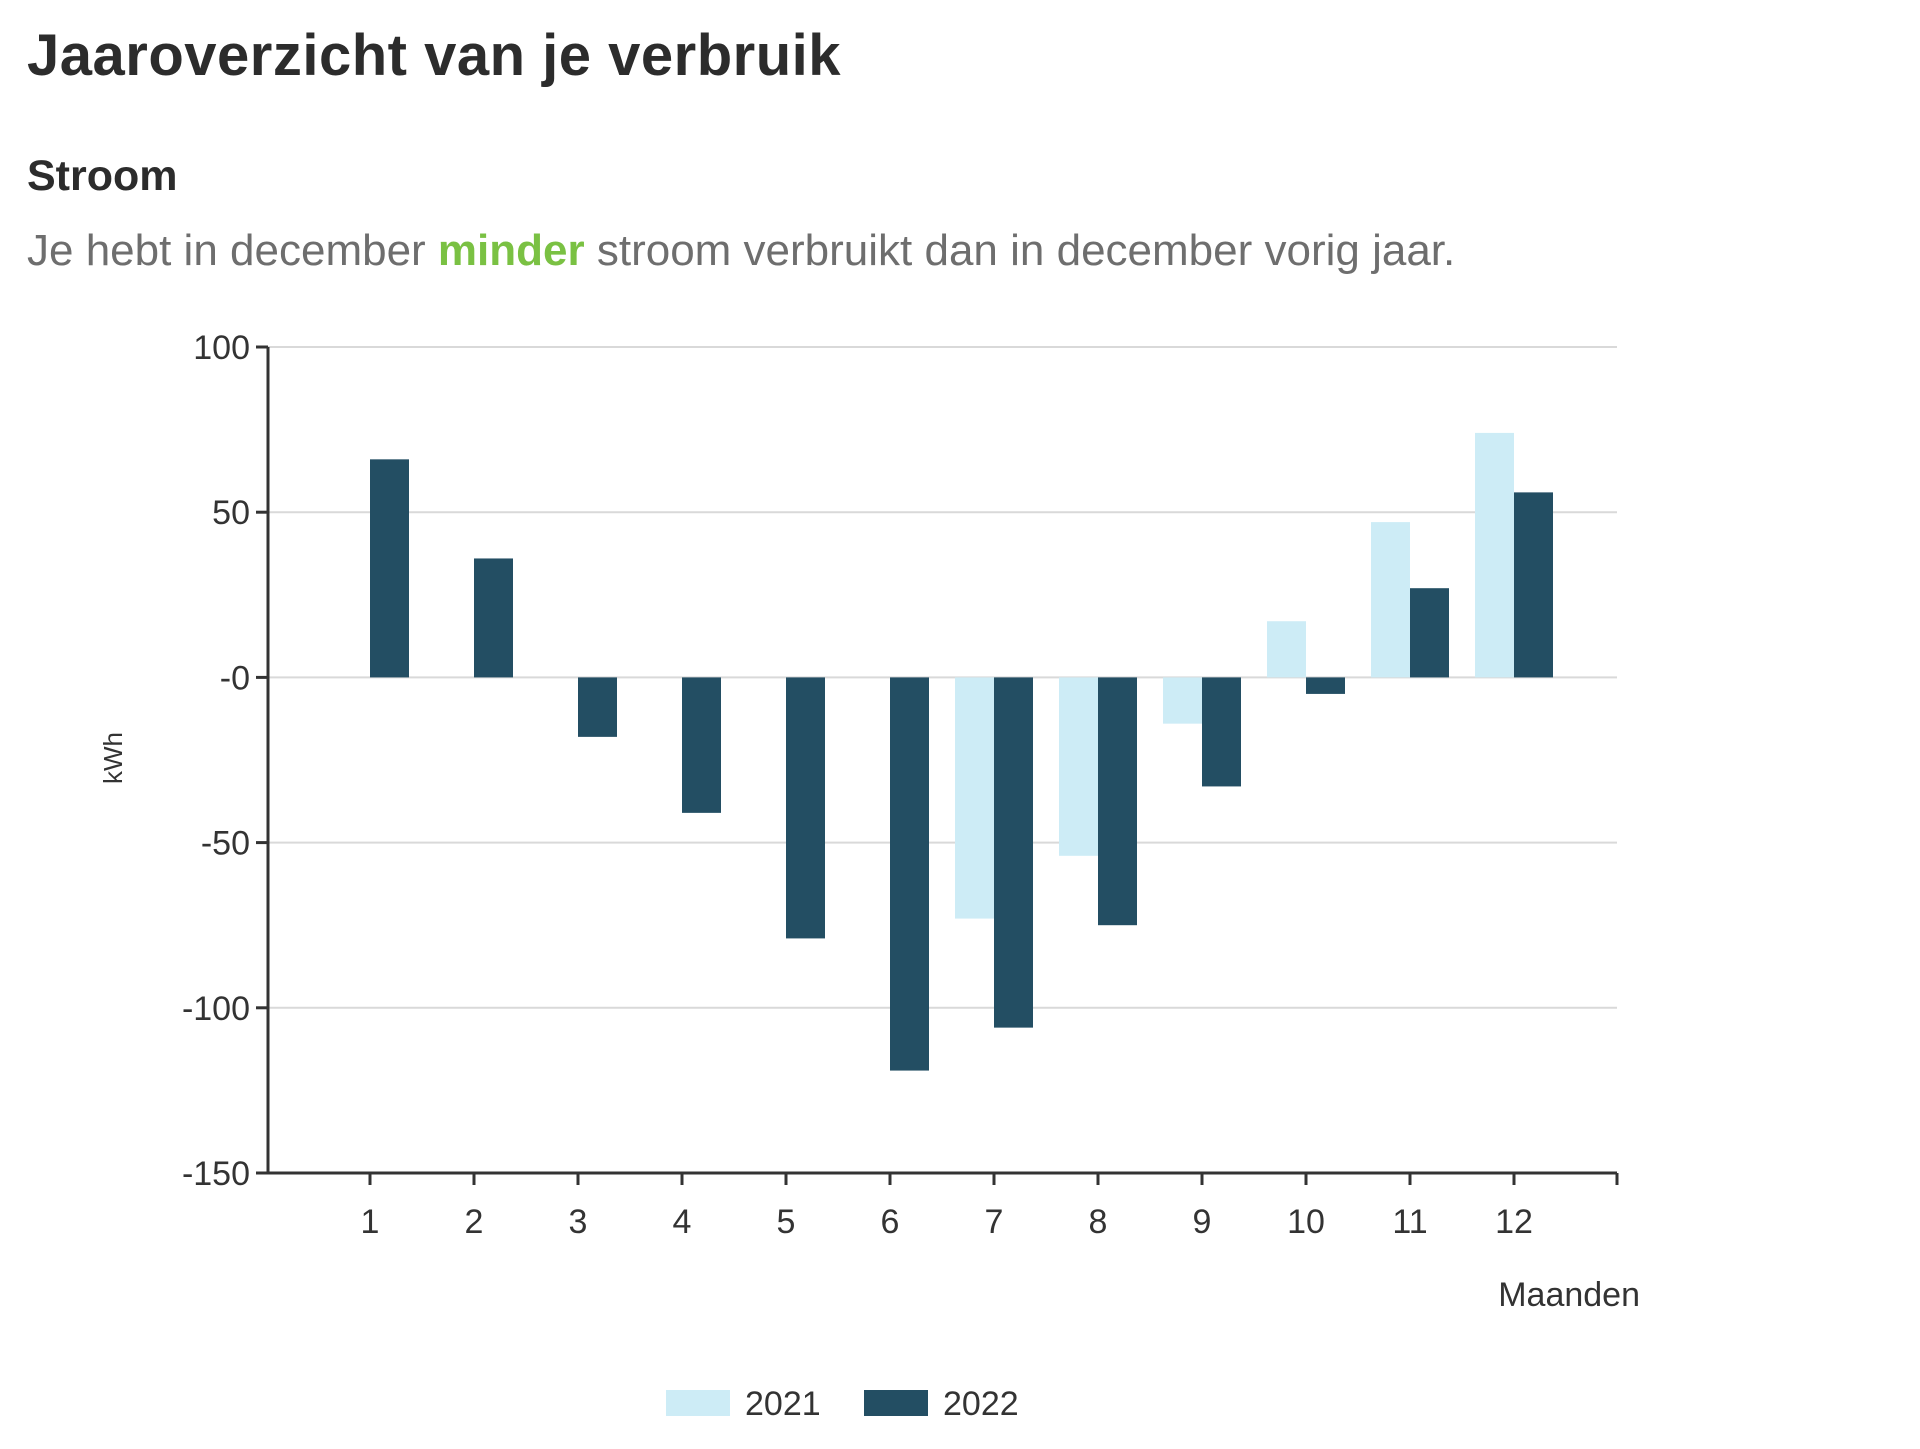 This screenshot has width=1920, height=1449. I want to click on section-title: Stroom, so click(102, 176).